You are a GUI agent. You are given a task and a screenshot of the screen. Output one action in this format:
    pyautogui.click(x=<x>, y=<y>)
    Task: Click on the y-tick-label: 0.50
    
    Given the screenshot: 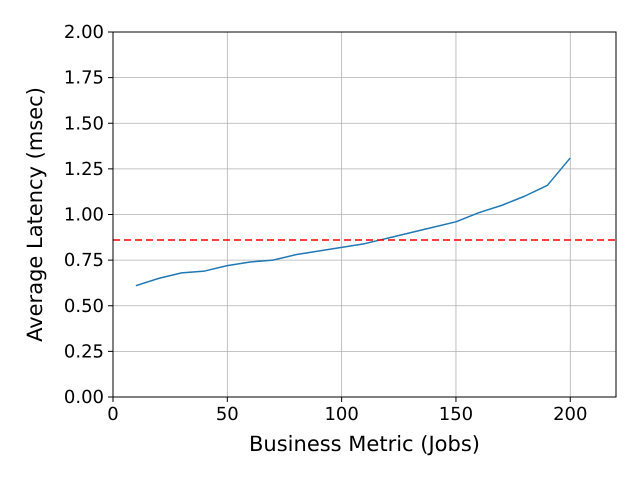 What is the action you would take?
    pyautogui.click(x=84, y=306)
    